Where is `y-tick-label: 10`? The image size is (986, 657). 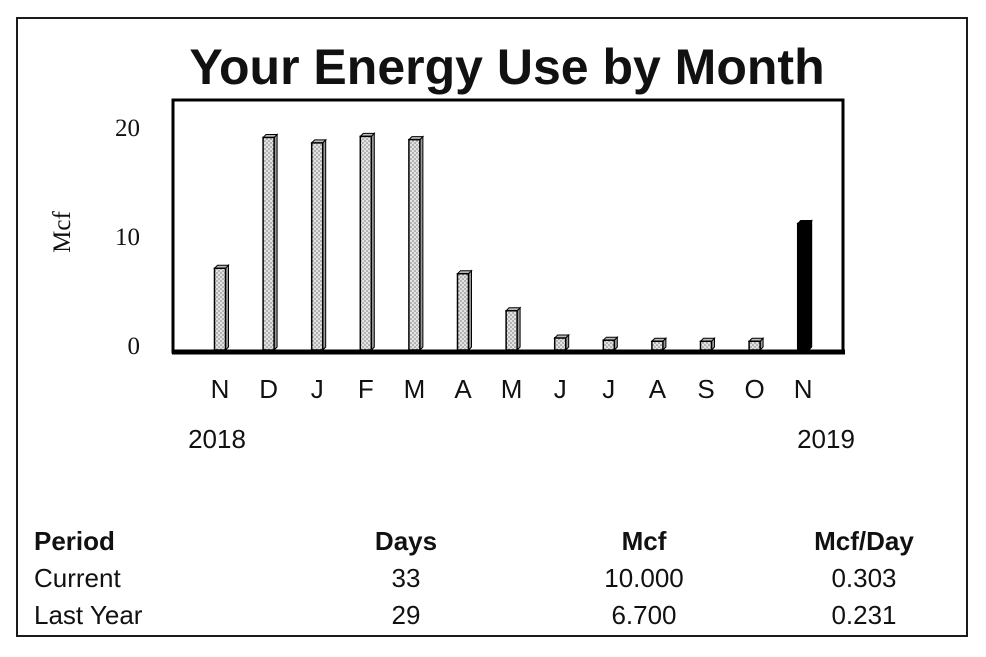 y-tick-label: 10 is located at coordinates (127, 237).